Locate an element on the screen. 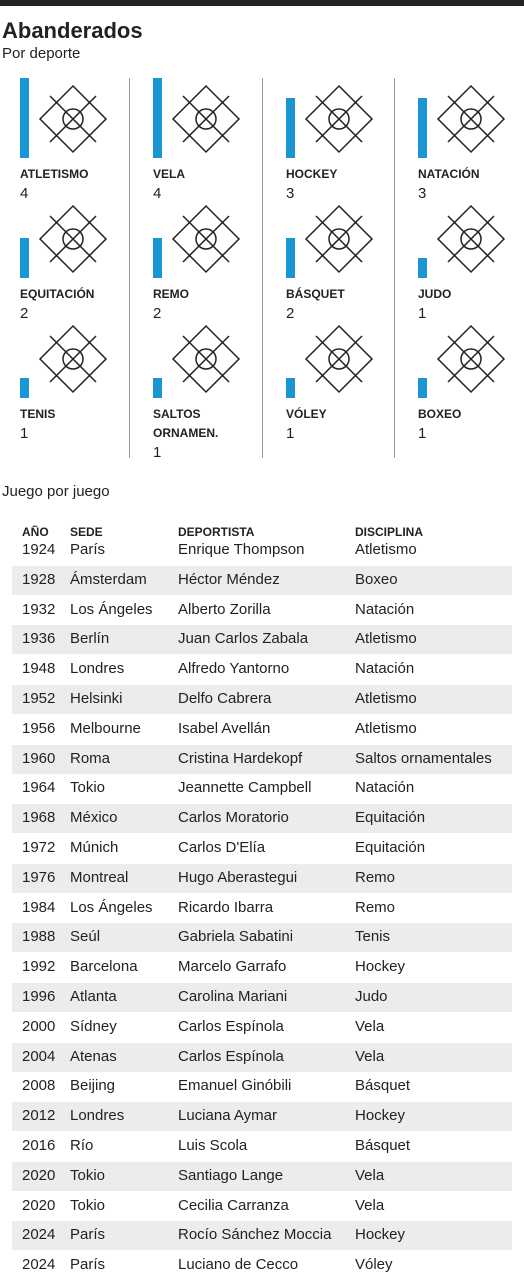 The image size is (524, 1275). table-cell: 2020 is located at coordinates (39, 1205).